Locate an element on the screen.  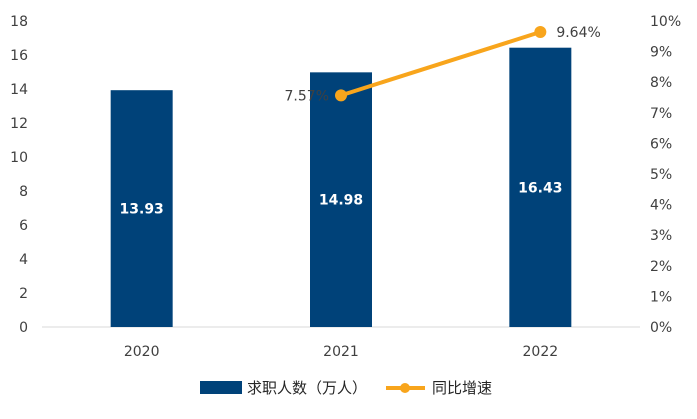
line-data-label: 9.64% is located at coordinates (578, 33).